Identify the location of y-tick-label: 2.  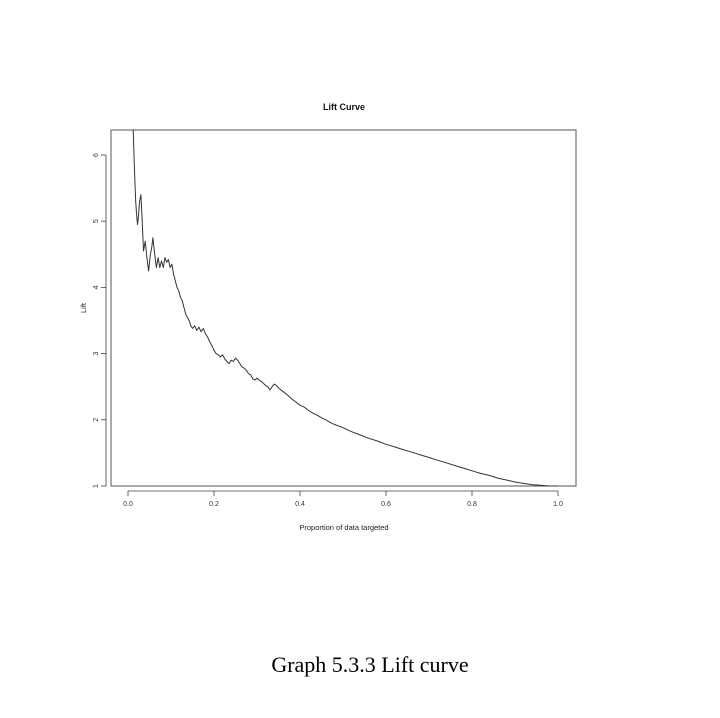
(96, 420).